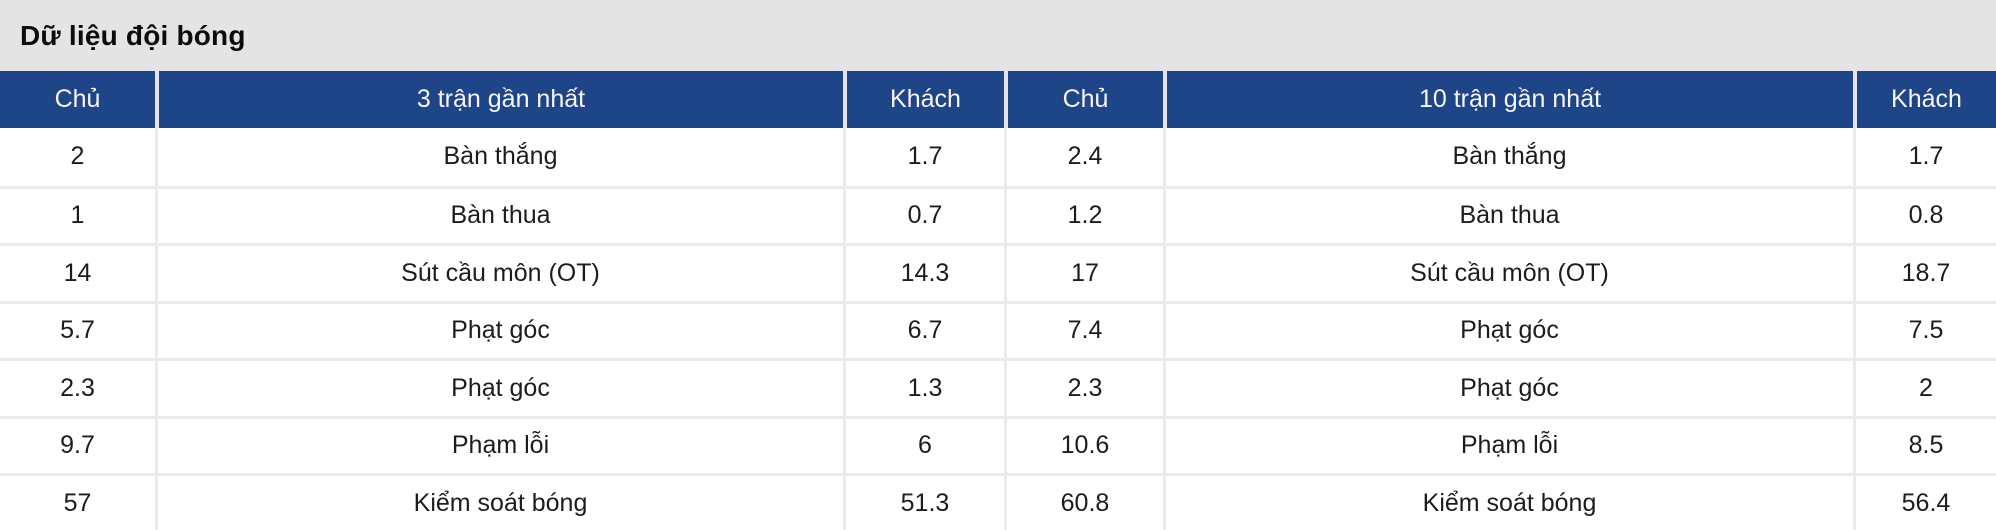  What do you see at coordinates (923, 387) in the screenshot?
I see `cell-away-value-last3: 1.3` at bounding box center [923, 387].